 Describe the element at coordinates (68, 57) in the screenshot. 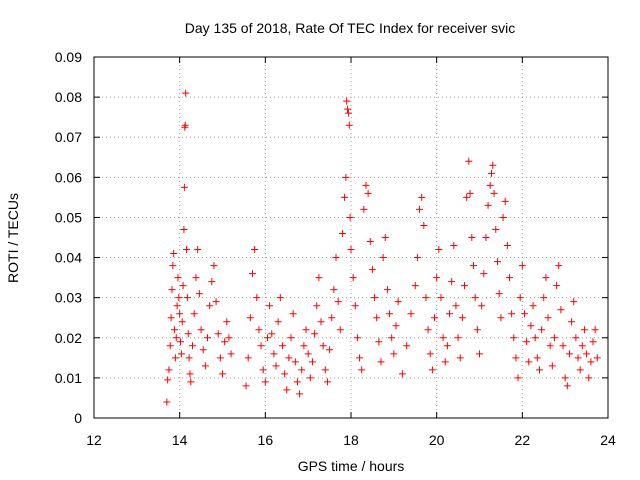

I see `y-tick-label: 0.09` at that location.